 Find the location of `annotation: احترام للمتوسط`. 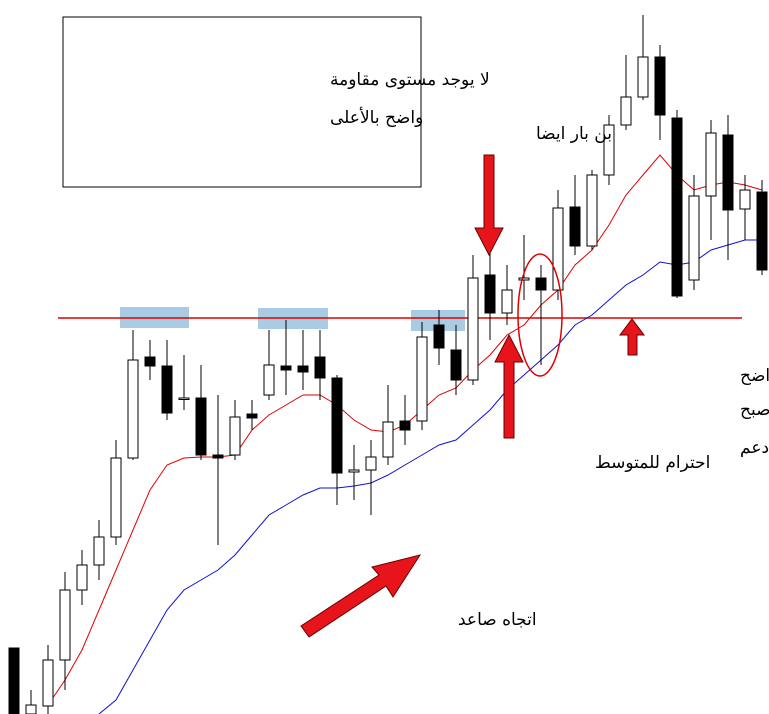

annotation: احترام للمتوسط is located at coordinates (652, 463).